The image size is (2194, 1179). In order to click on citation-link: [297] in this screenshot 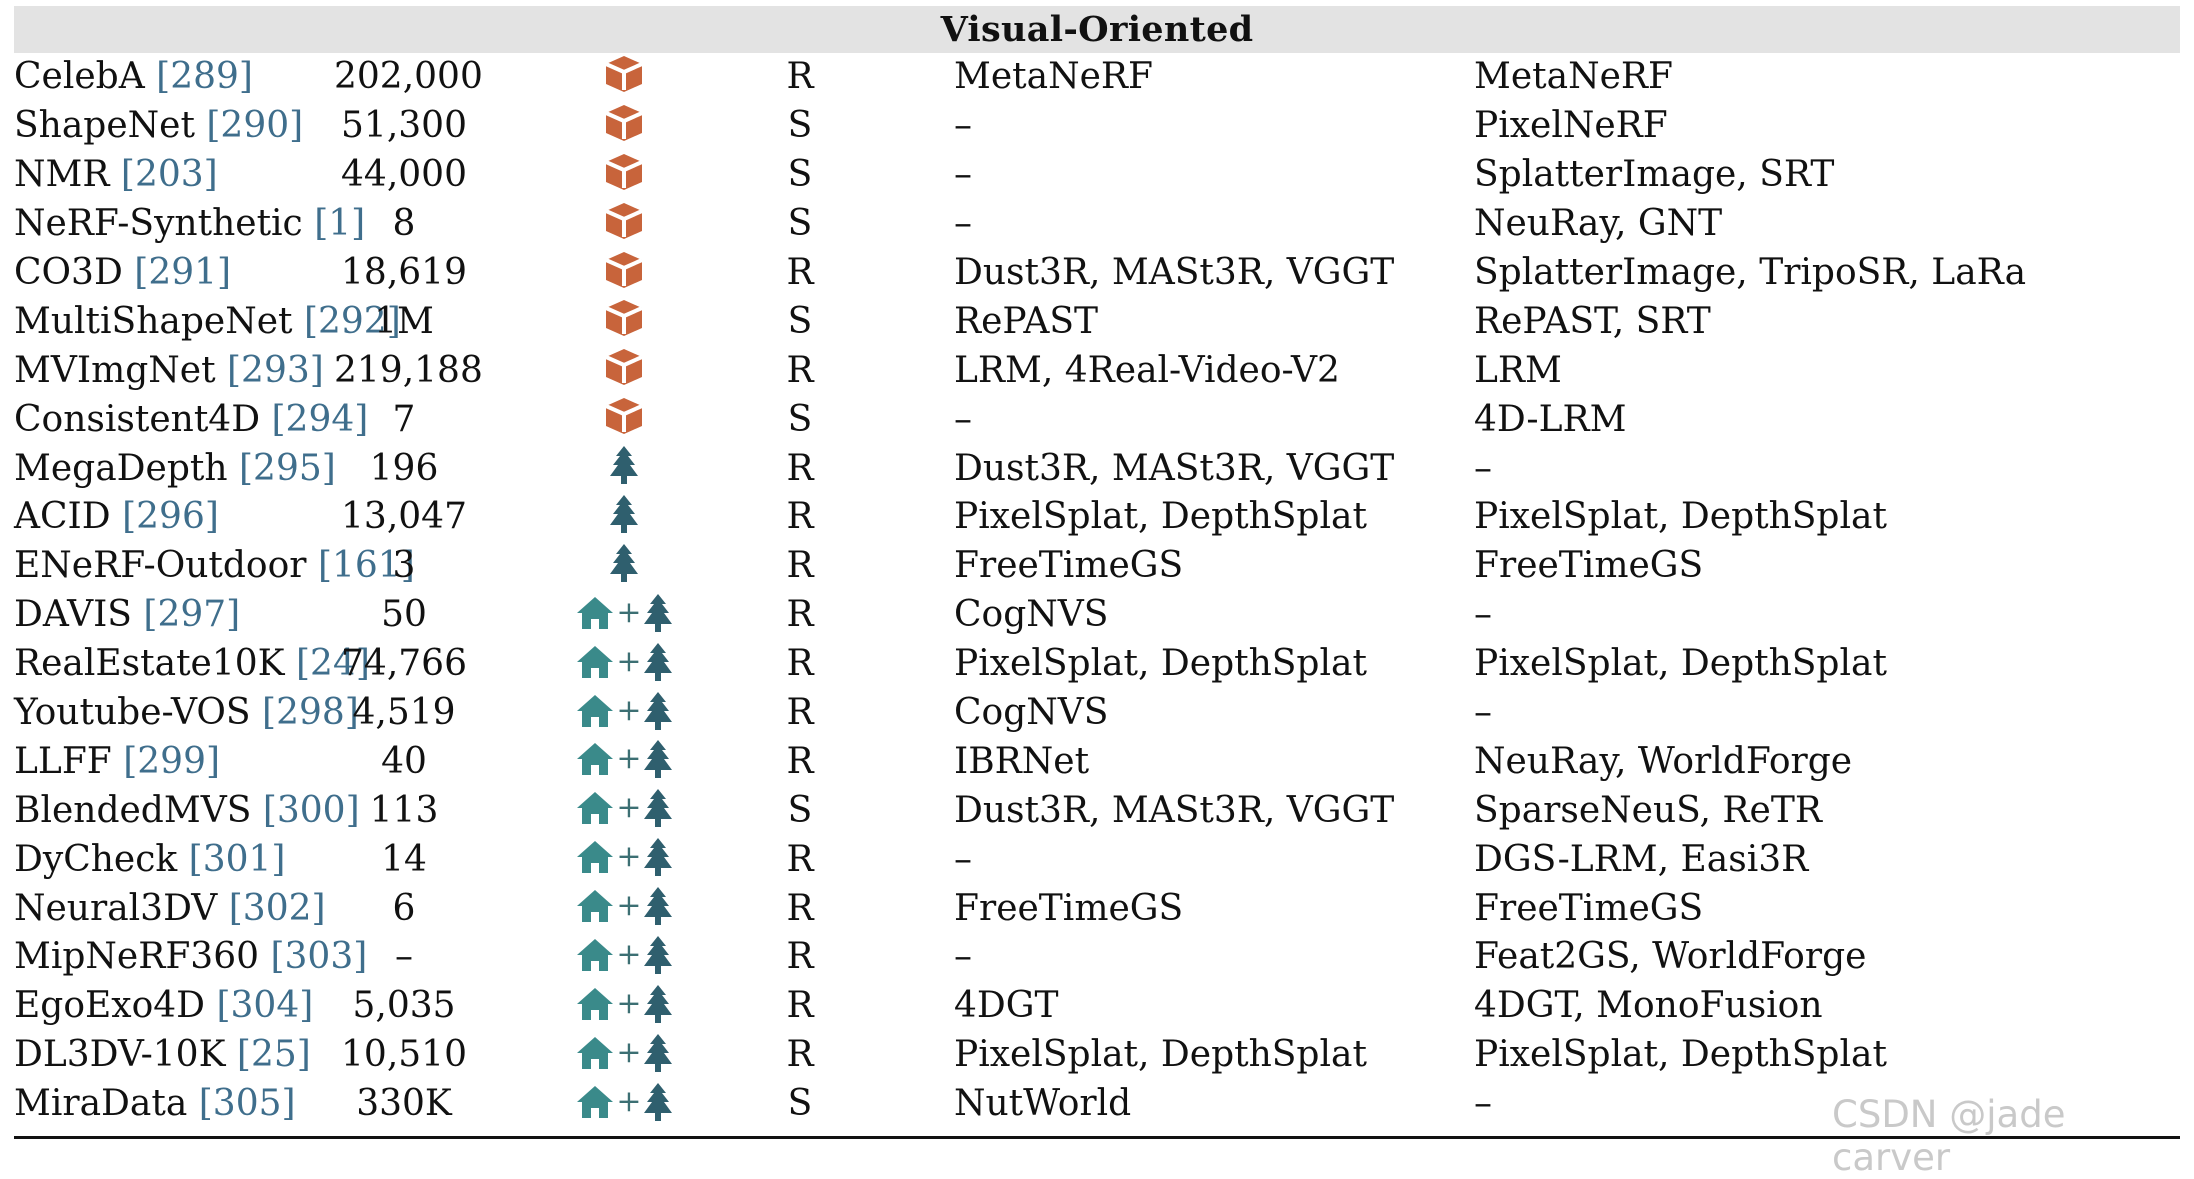, I will do `click(192, 615)`.